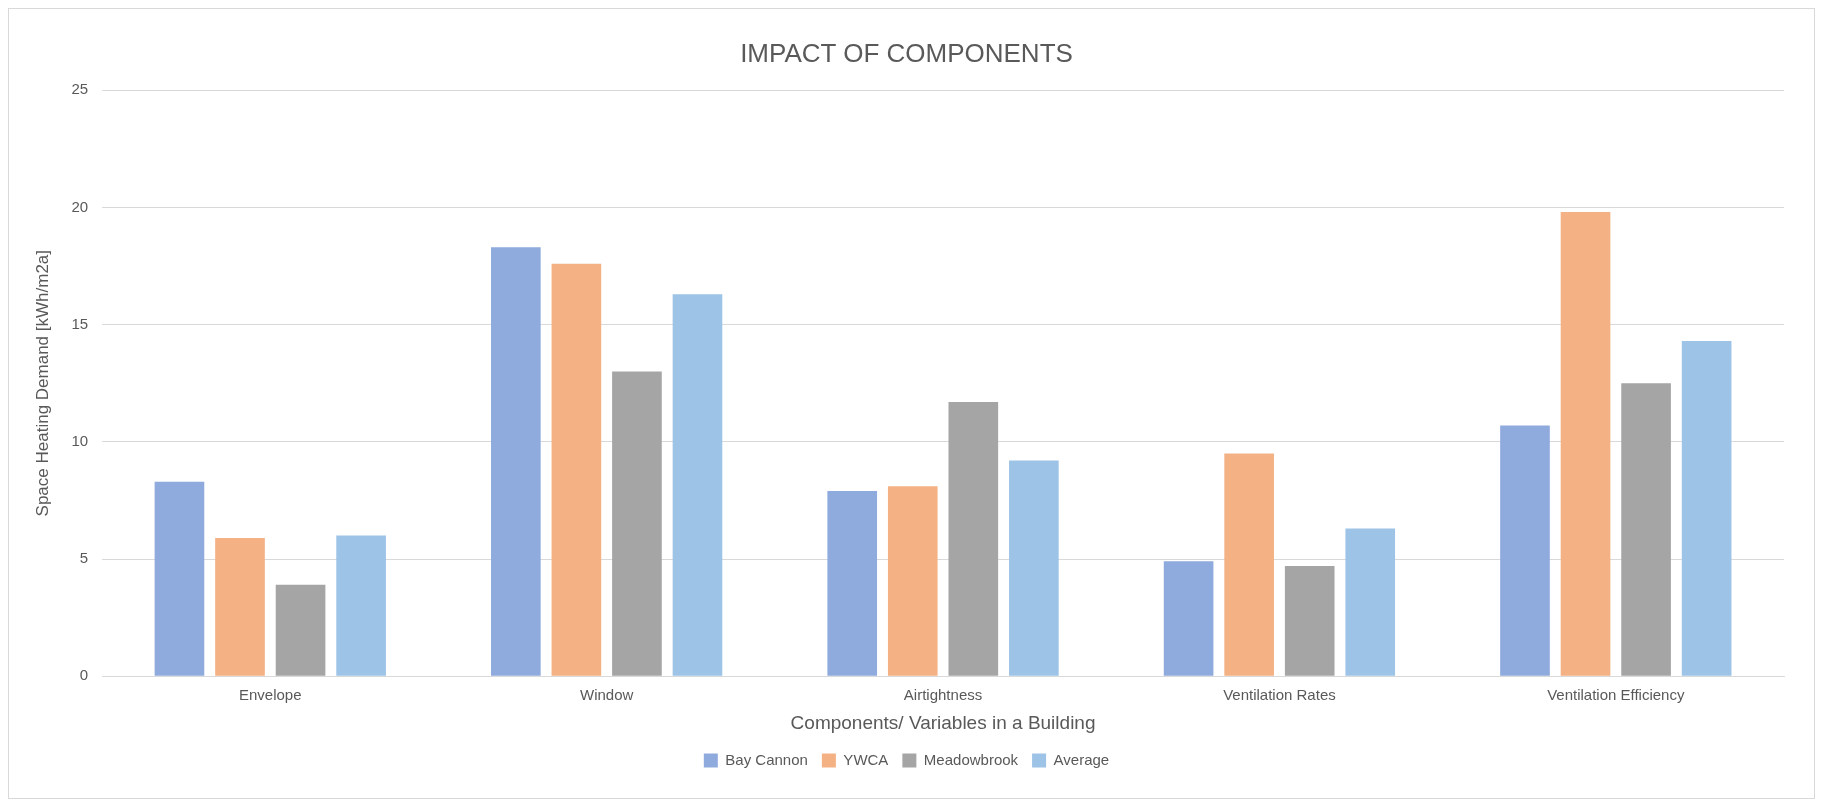  What do you see at coordinates (606, 695) in the screenshot?
I see `x-tick-label: Window` at bounding box center [606, 695].